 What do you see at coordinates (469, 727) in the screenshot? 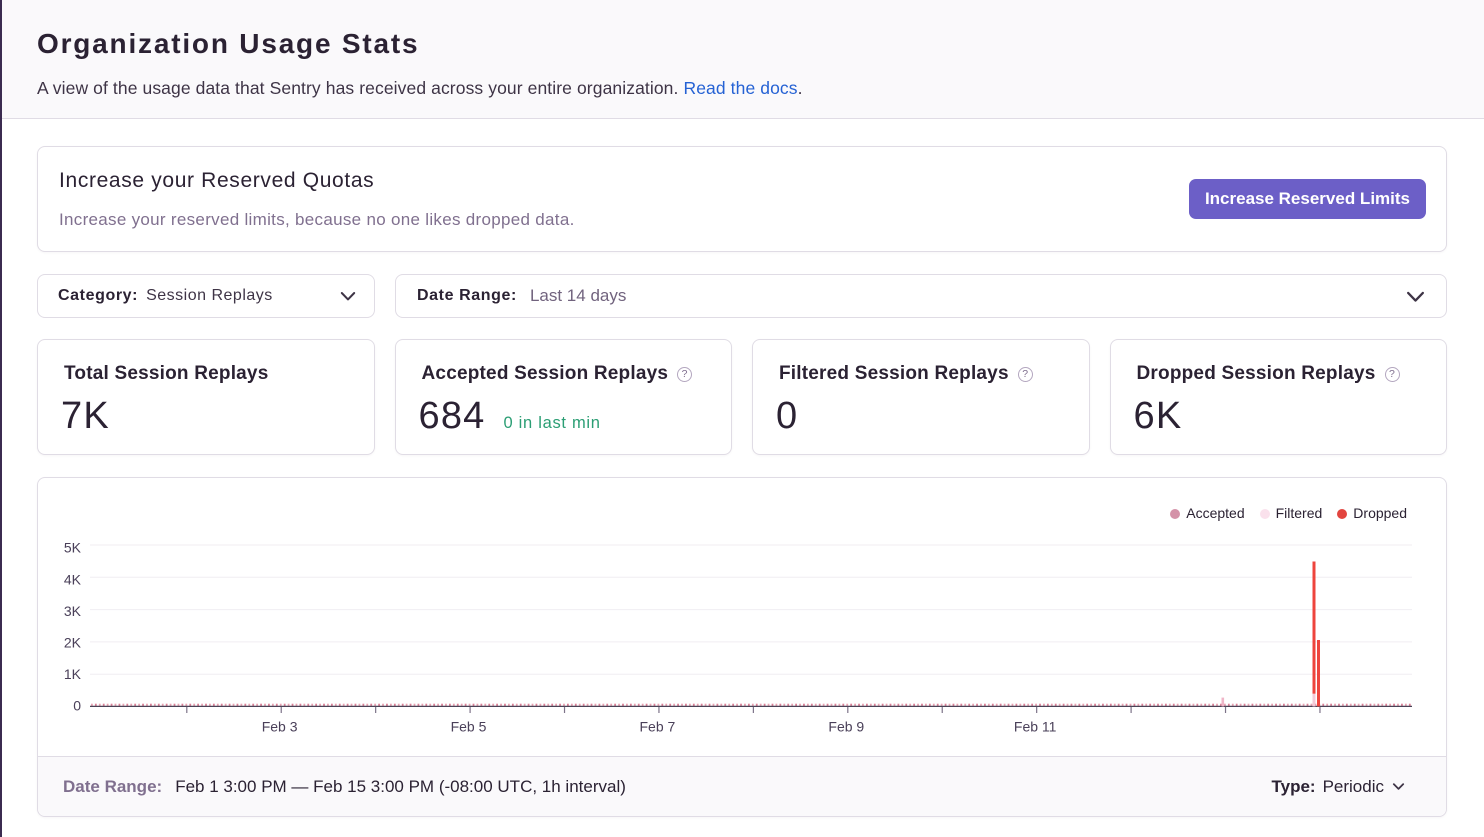
I see `svg-text: Feb 5` at bounding box center [469, 727].